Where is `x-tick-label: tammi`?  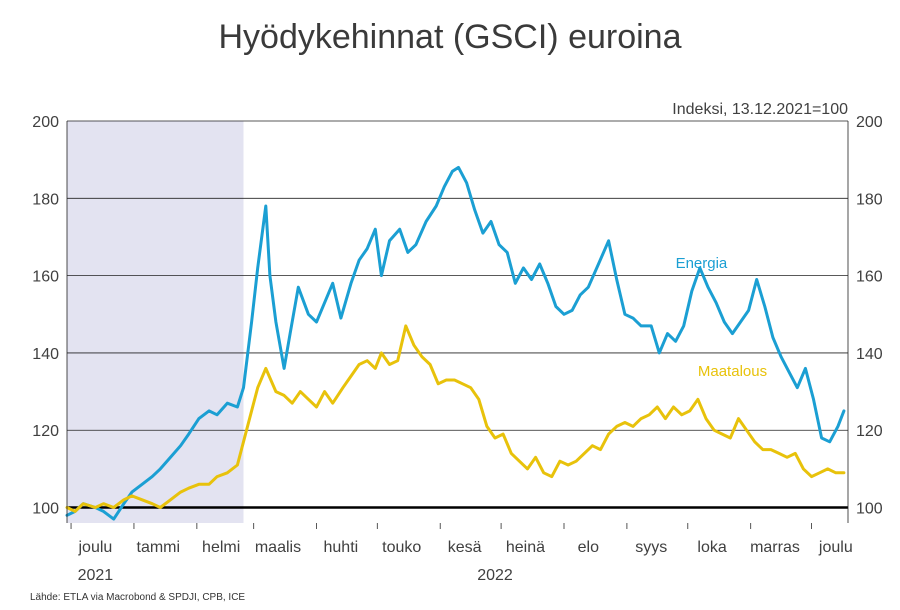
x-tick-label: tammi is located at coordinates (159, 547).